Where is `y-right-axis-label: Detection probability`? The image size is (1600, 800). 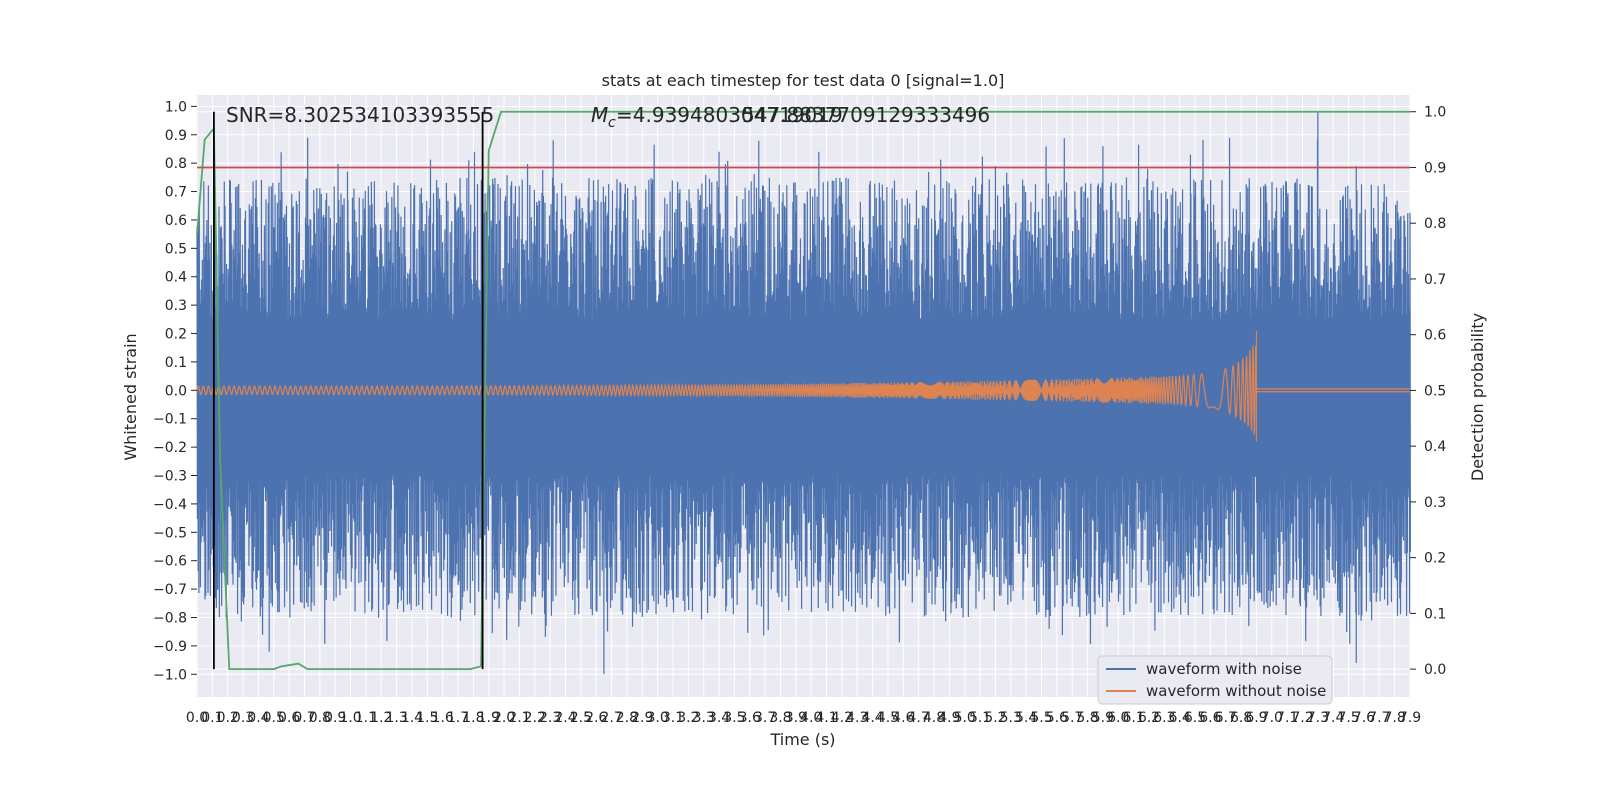
y-right-axis-label: Detection probability is located at coordinates (1477, 397).